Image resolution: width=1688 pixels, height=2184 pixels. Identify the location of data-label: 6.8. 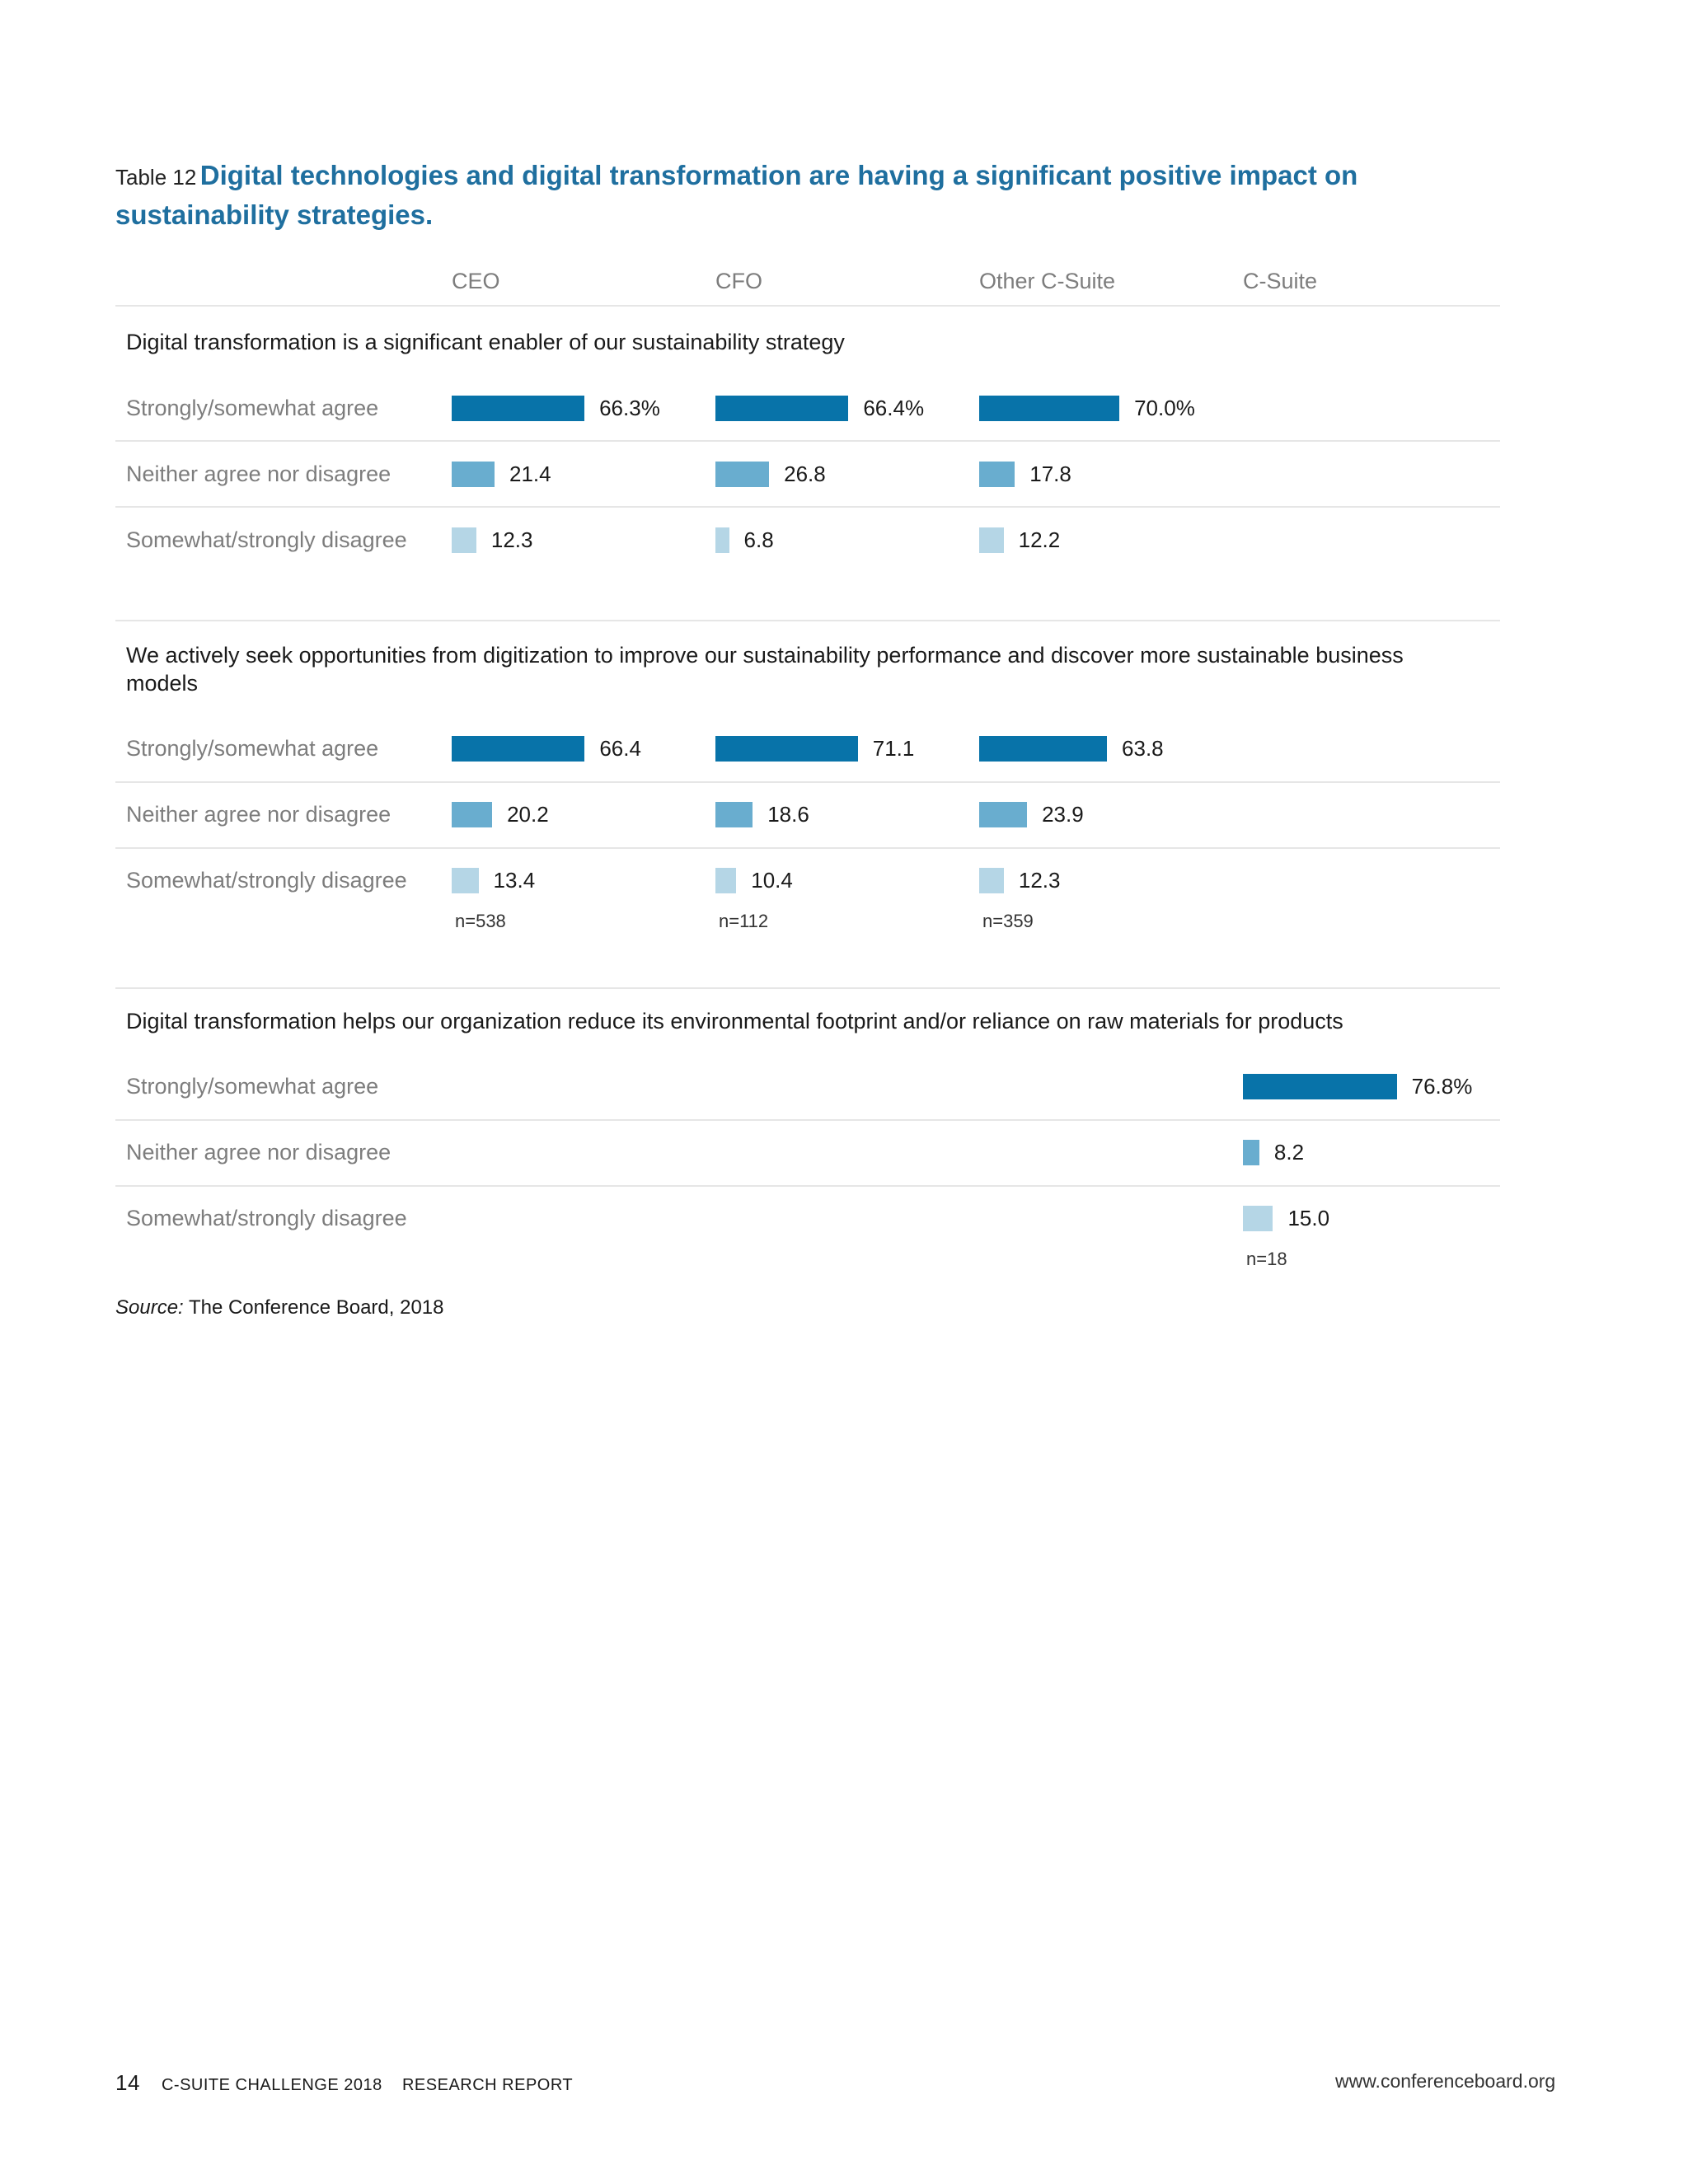
(758, 539).